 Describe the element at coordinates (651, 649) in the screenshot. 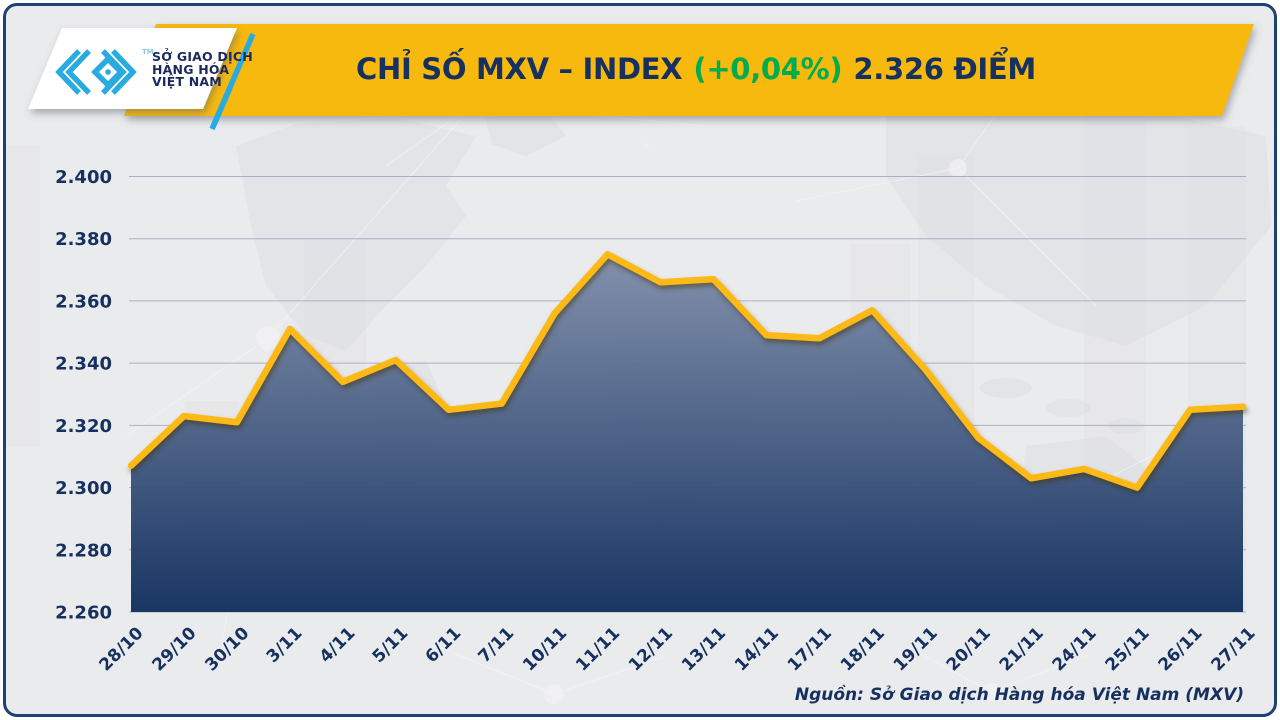

I see `x-axis-label: 12/11` at that location.